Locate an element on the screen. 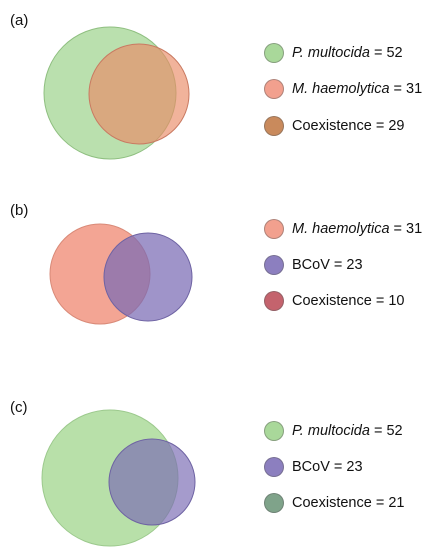 The width and height of the screenshot is (422, 550). legend-value: = 21 is located at coordinates (390, 503).